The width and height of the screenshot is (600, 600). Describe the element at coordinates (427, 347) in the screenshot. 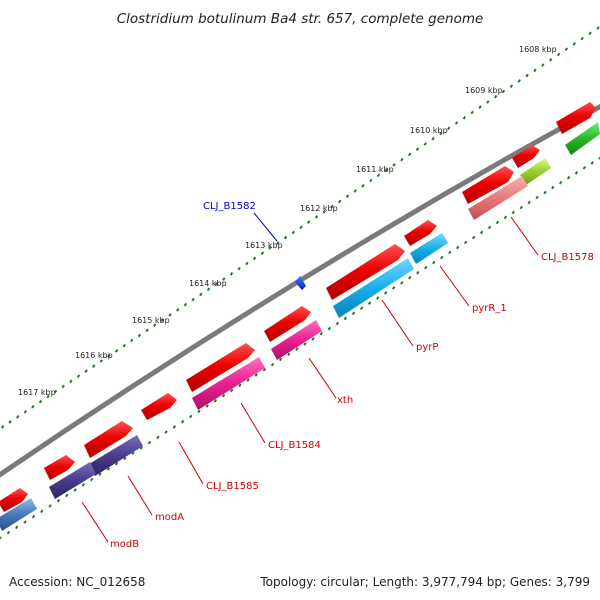

I see `gene-label-pyrp: pyrP` at that location.